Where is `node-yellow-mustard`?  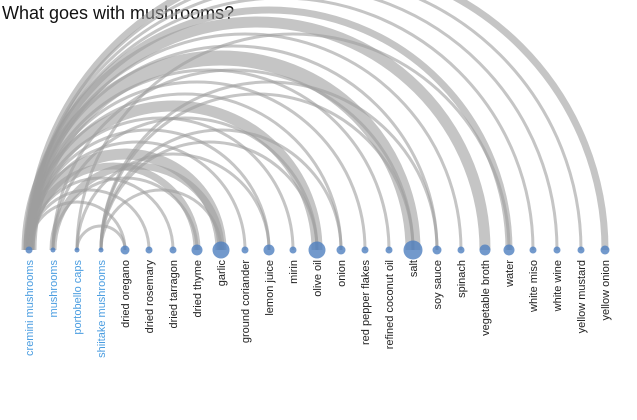
node-yellow-mustard is located at coordinates (581, 250).